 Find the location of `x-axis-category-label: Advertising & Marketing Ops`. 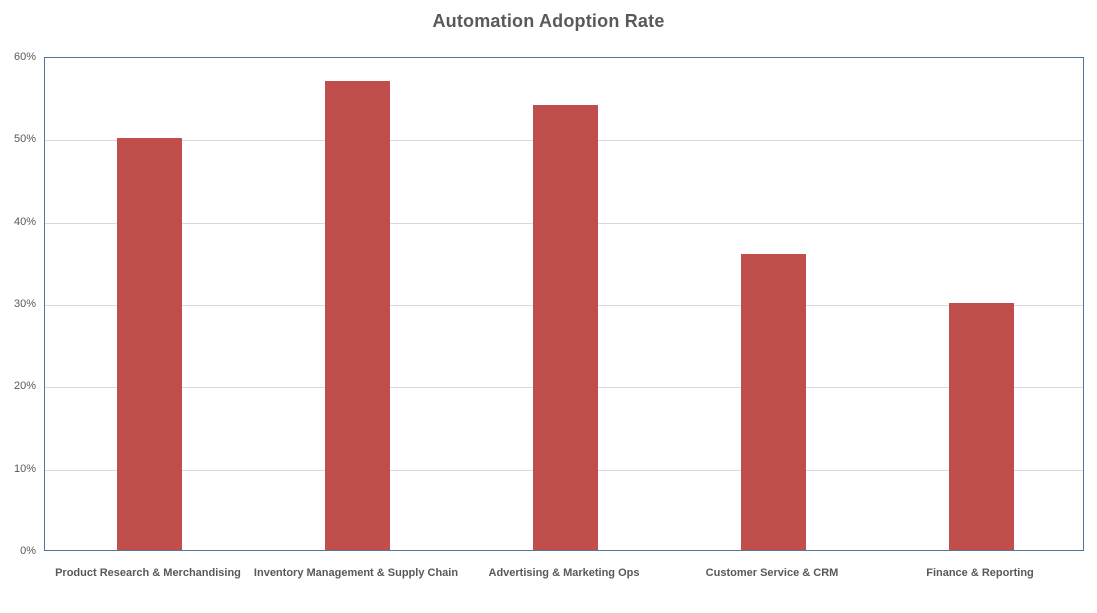

x-axis-category-label: Advertising & Marketing Ops is located at coordinates (564, 573).